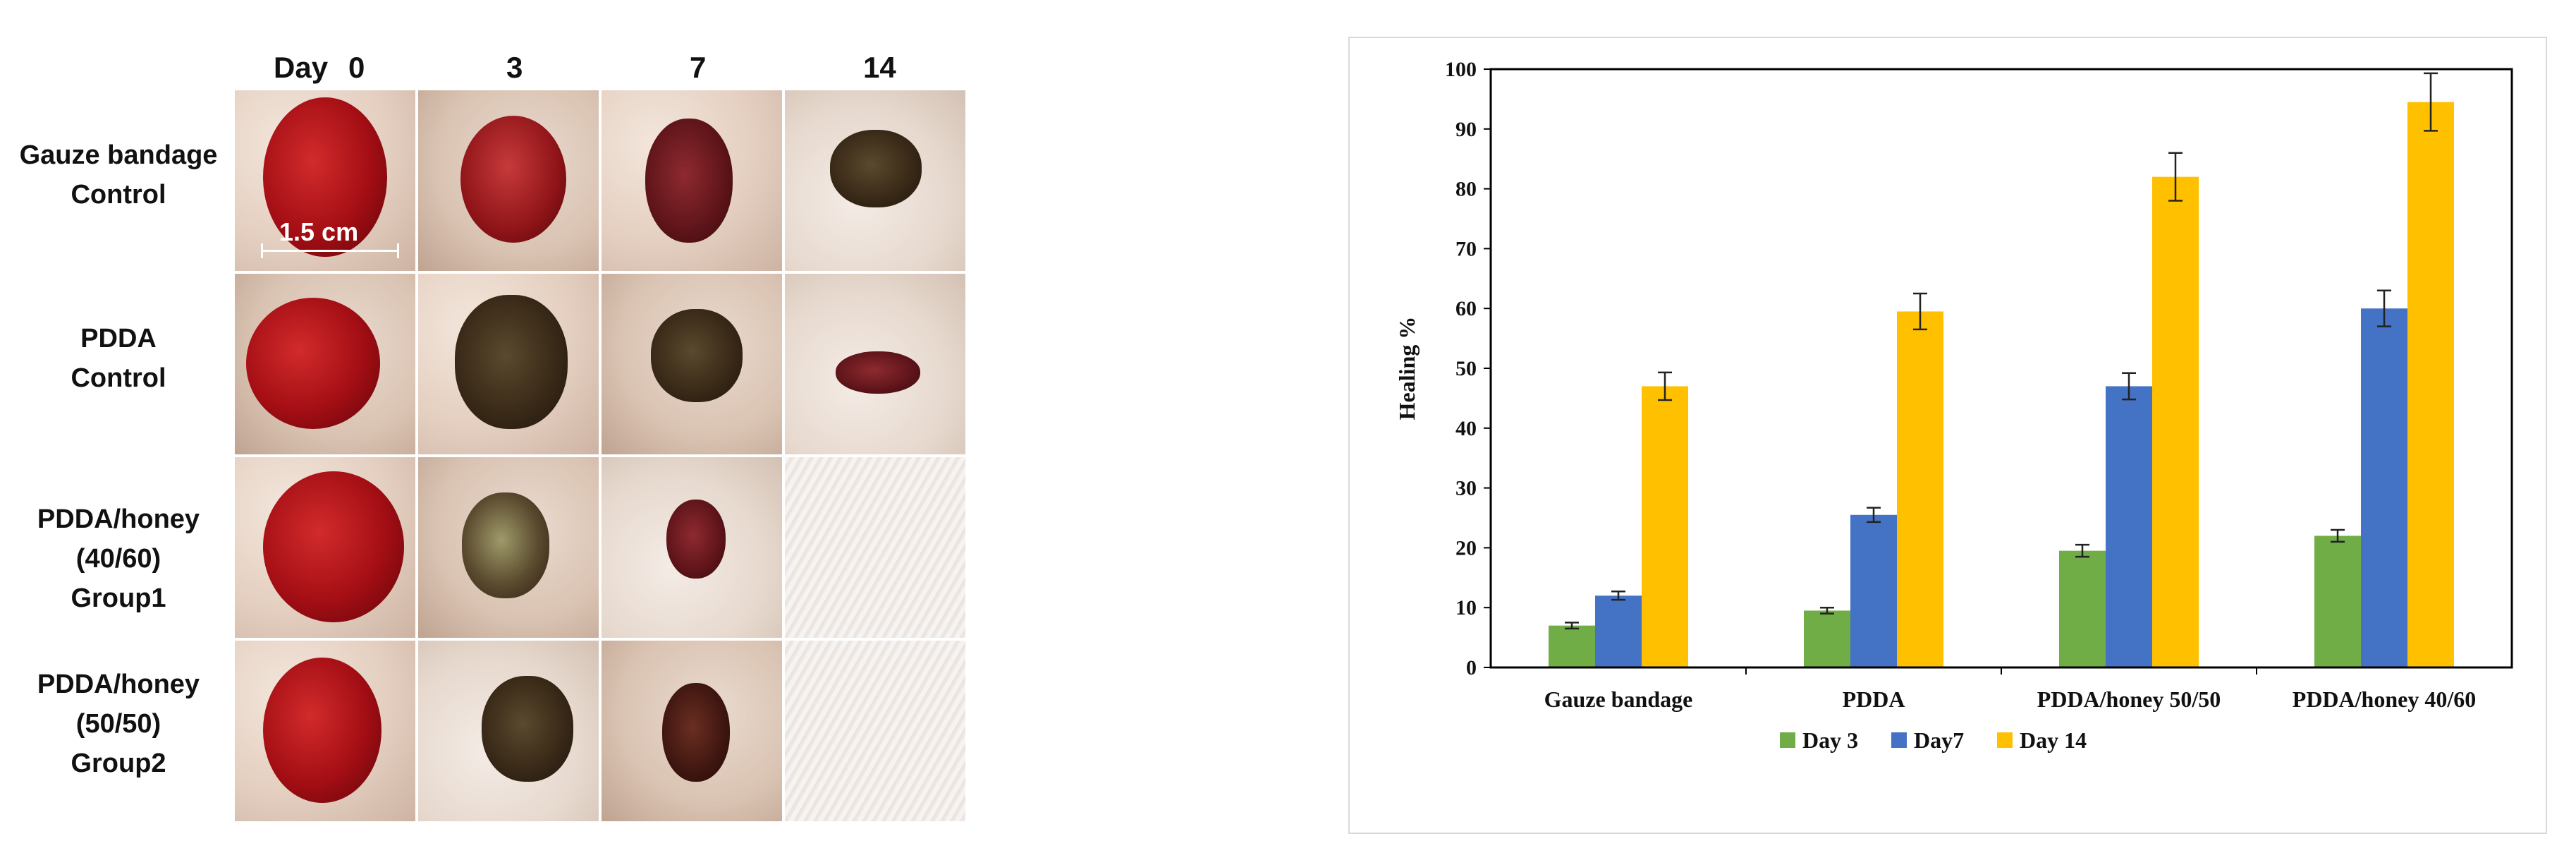 This screenshot has height=865, width=2576. Describe the element at coordinates (1939, 740) in the screenshot. I see `legend-label: Day7` at that location.